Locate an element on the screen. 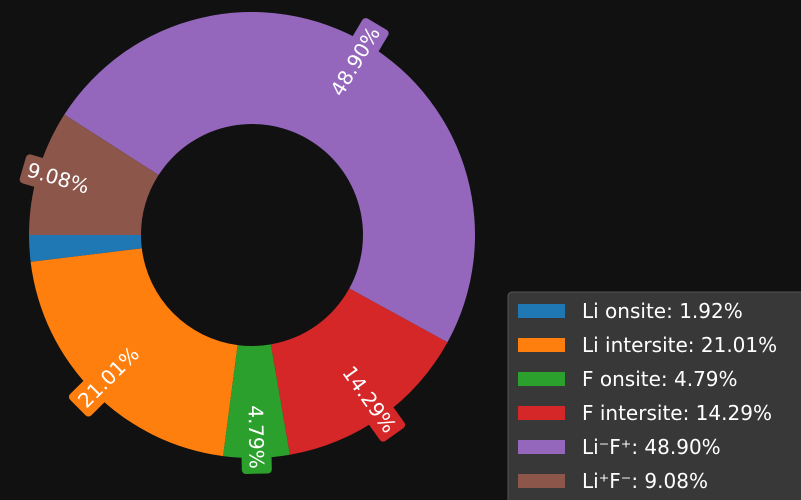  legend-label: Li⁻F⁺: 48.90% is located at coordinates (651, 447).